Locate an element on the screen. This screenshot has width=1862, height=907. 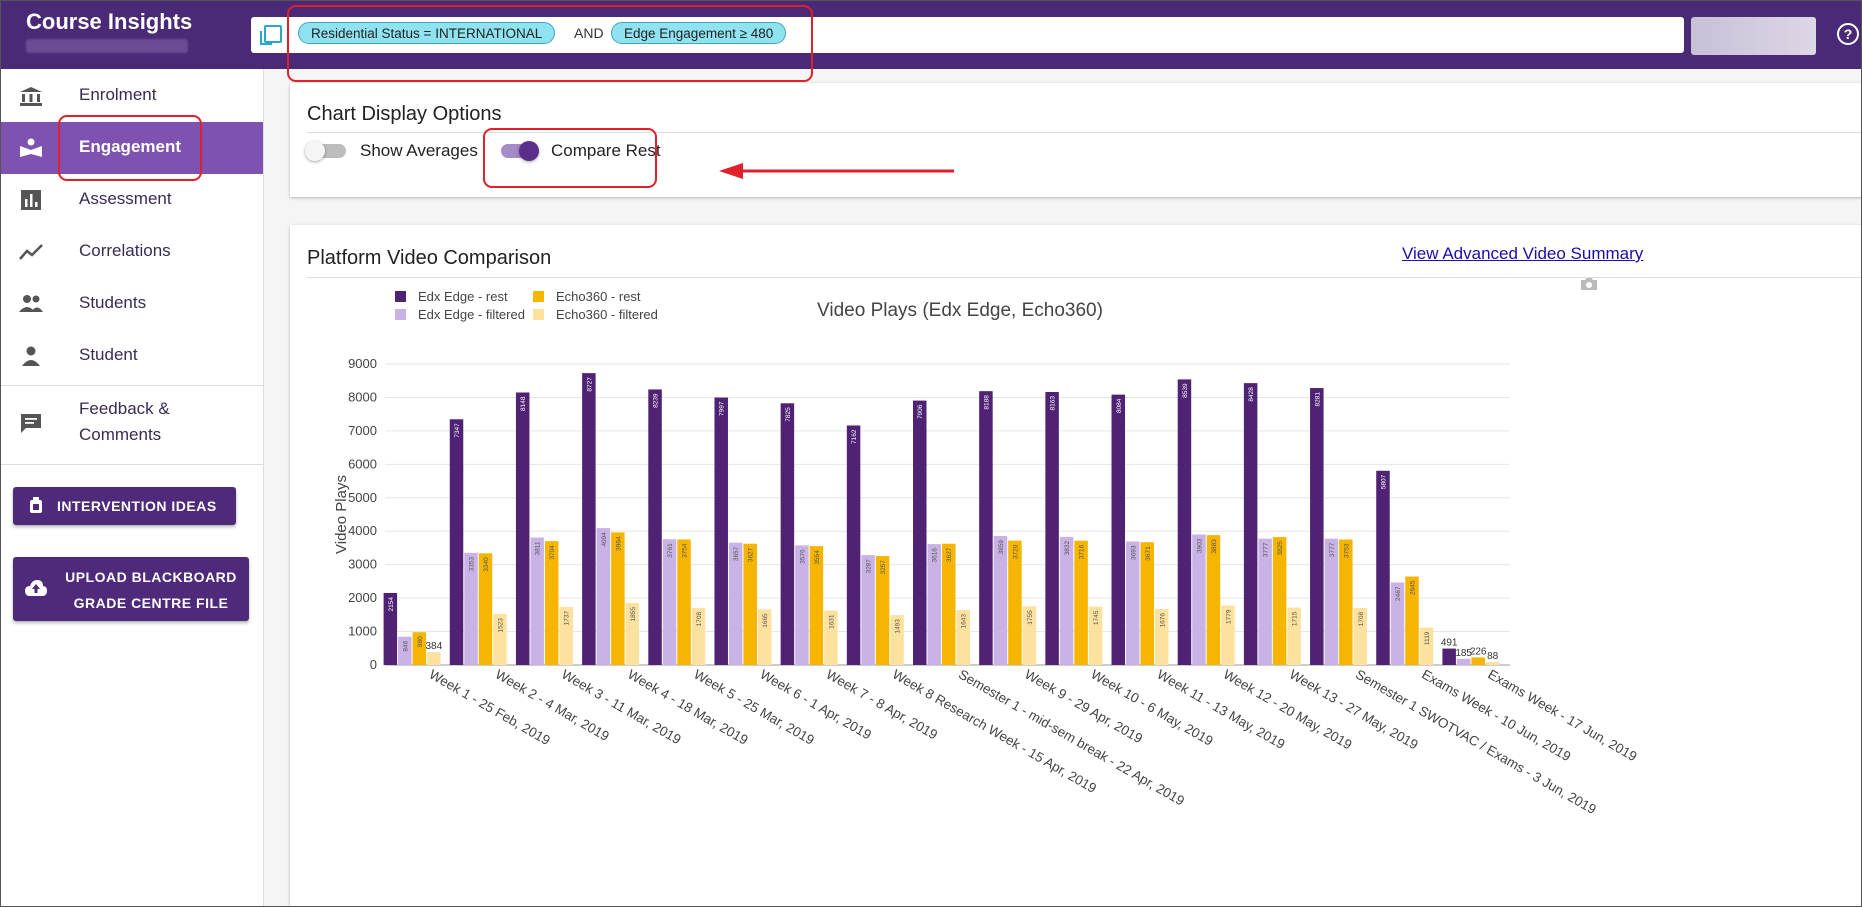
data-label: 3903 is located at coordinates (1199, 545).